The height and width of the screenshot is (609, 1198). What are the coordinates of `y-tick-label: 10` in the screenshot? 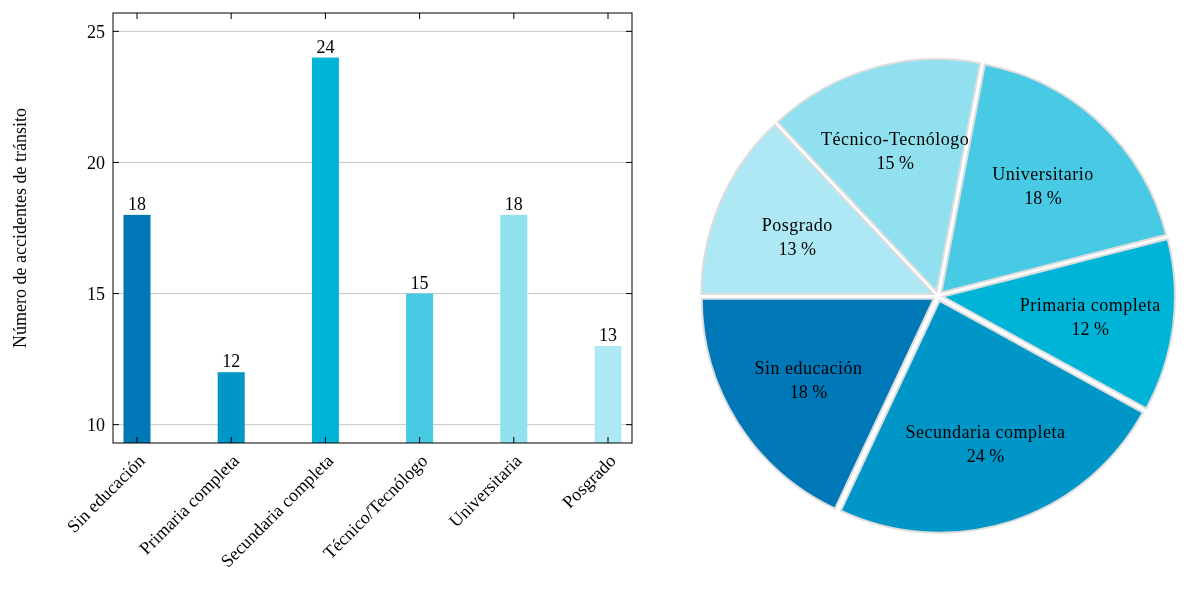 It's located at (96, 424).